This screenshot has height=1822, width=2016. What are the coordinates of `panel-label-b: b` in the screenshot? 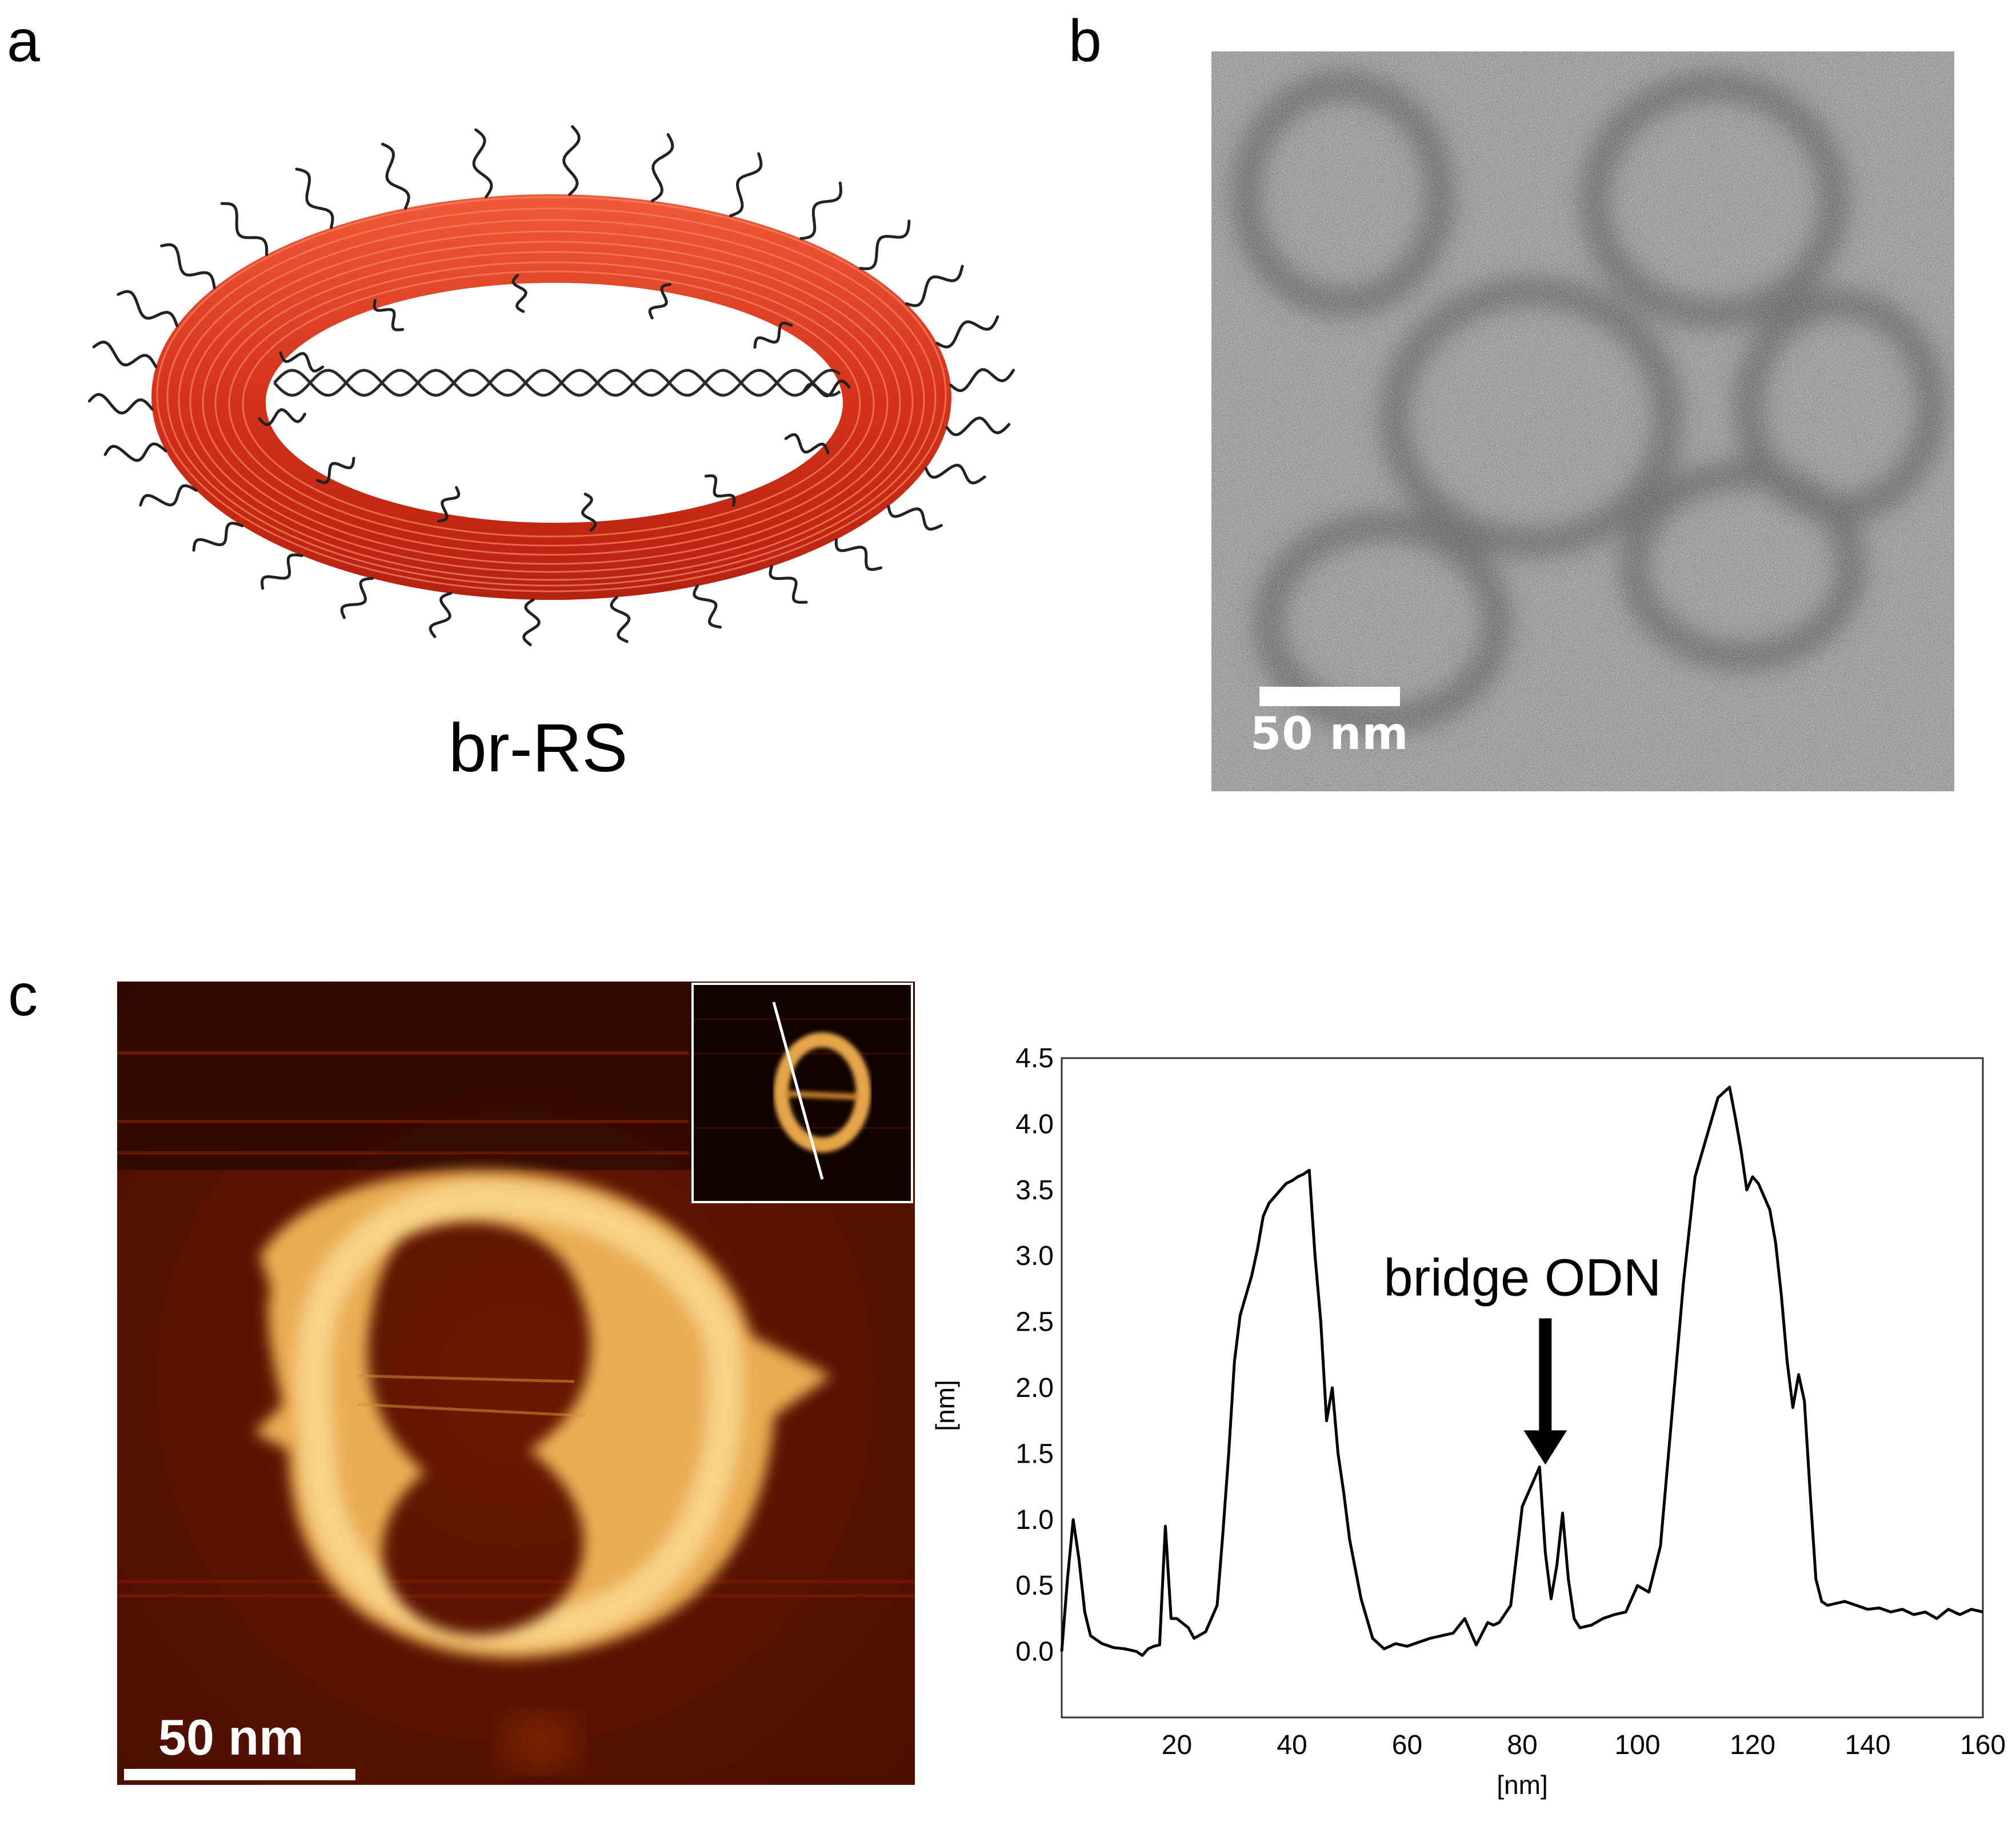 It's located at (1085, 41).